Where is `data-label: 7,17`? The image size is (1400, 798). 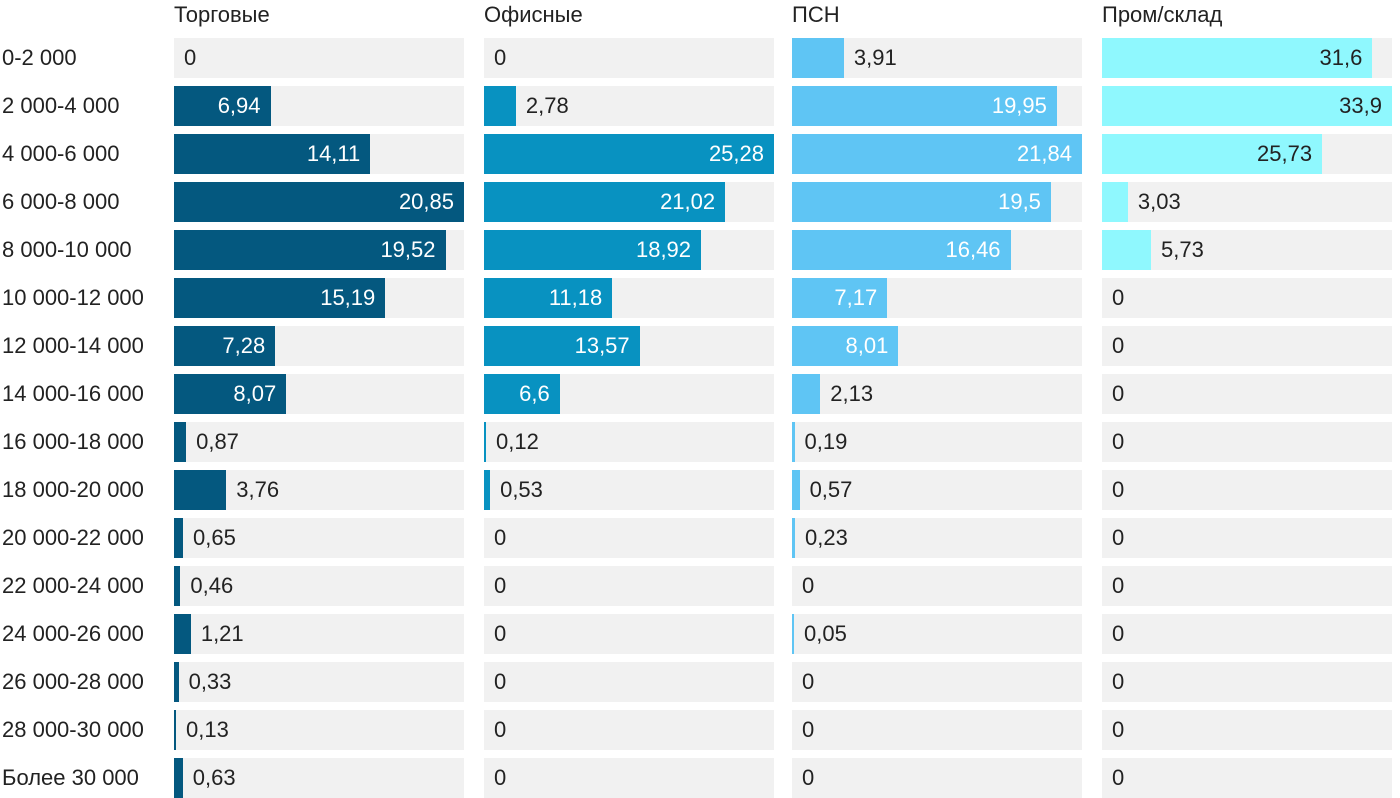
data-label: 7,17 is located at coordinates (856, 297).